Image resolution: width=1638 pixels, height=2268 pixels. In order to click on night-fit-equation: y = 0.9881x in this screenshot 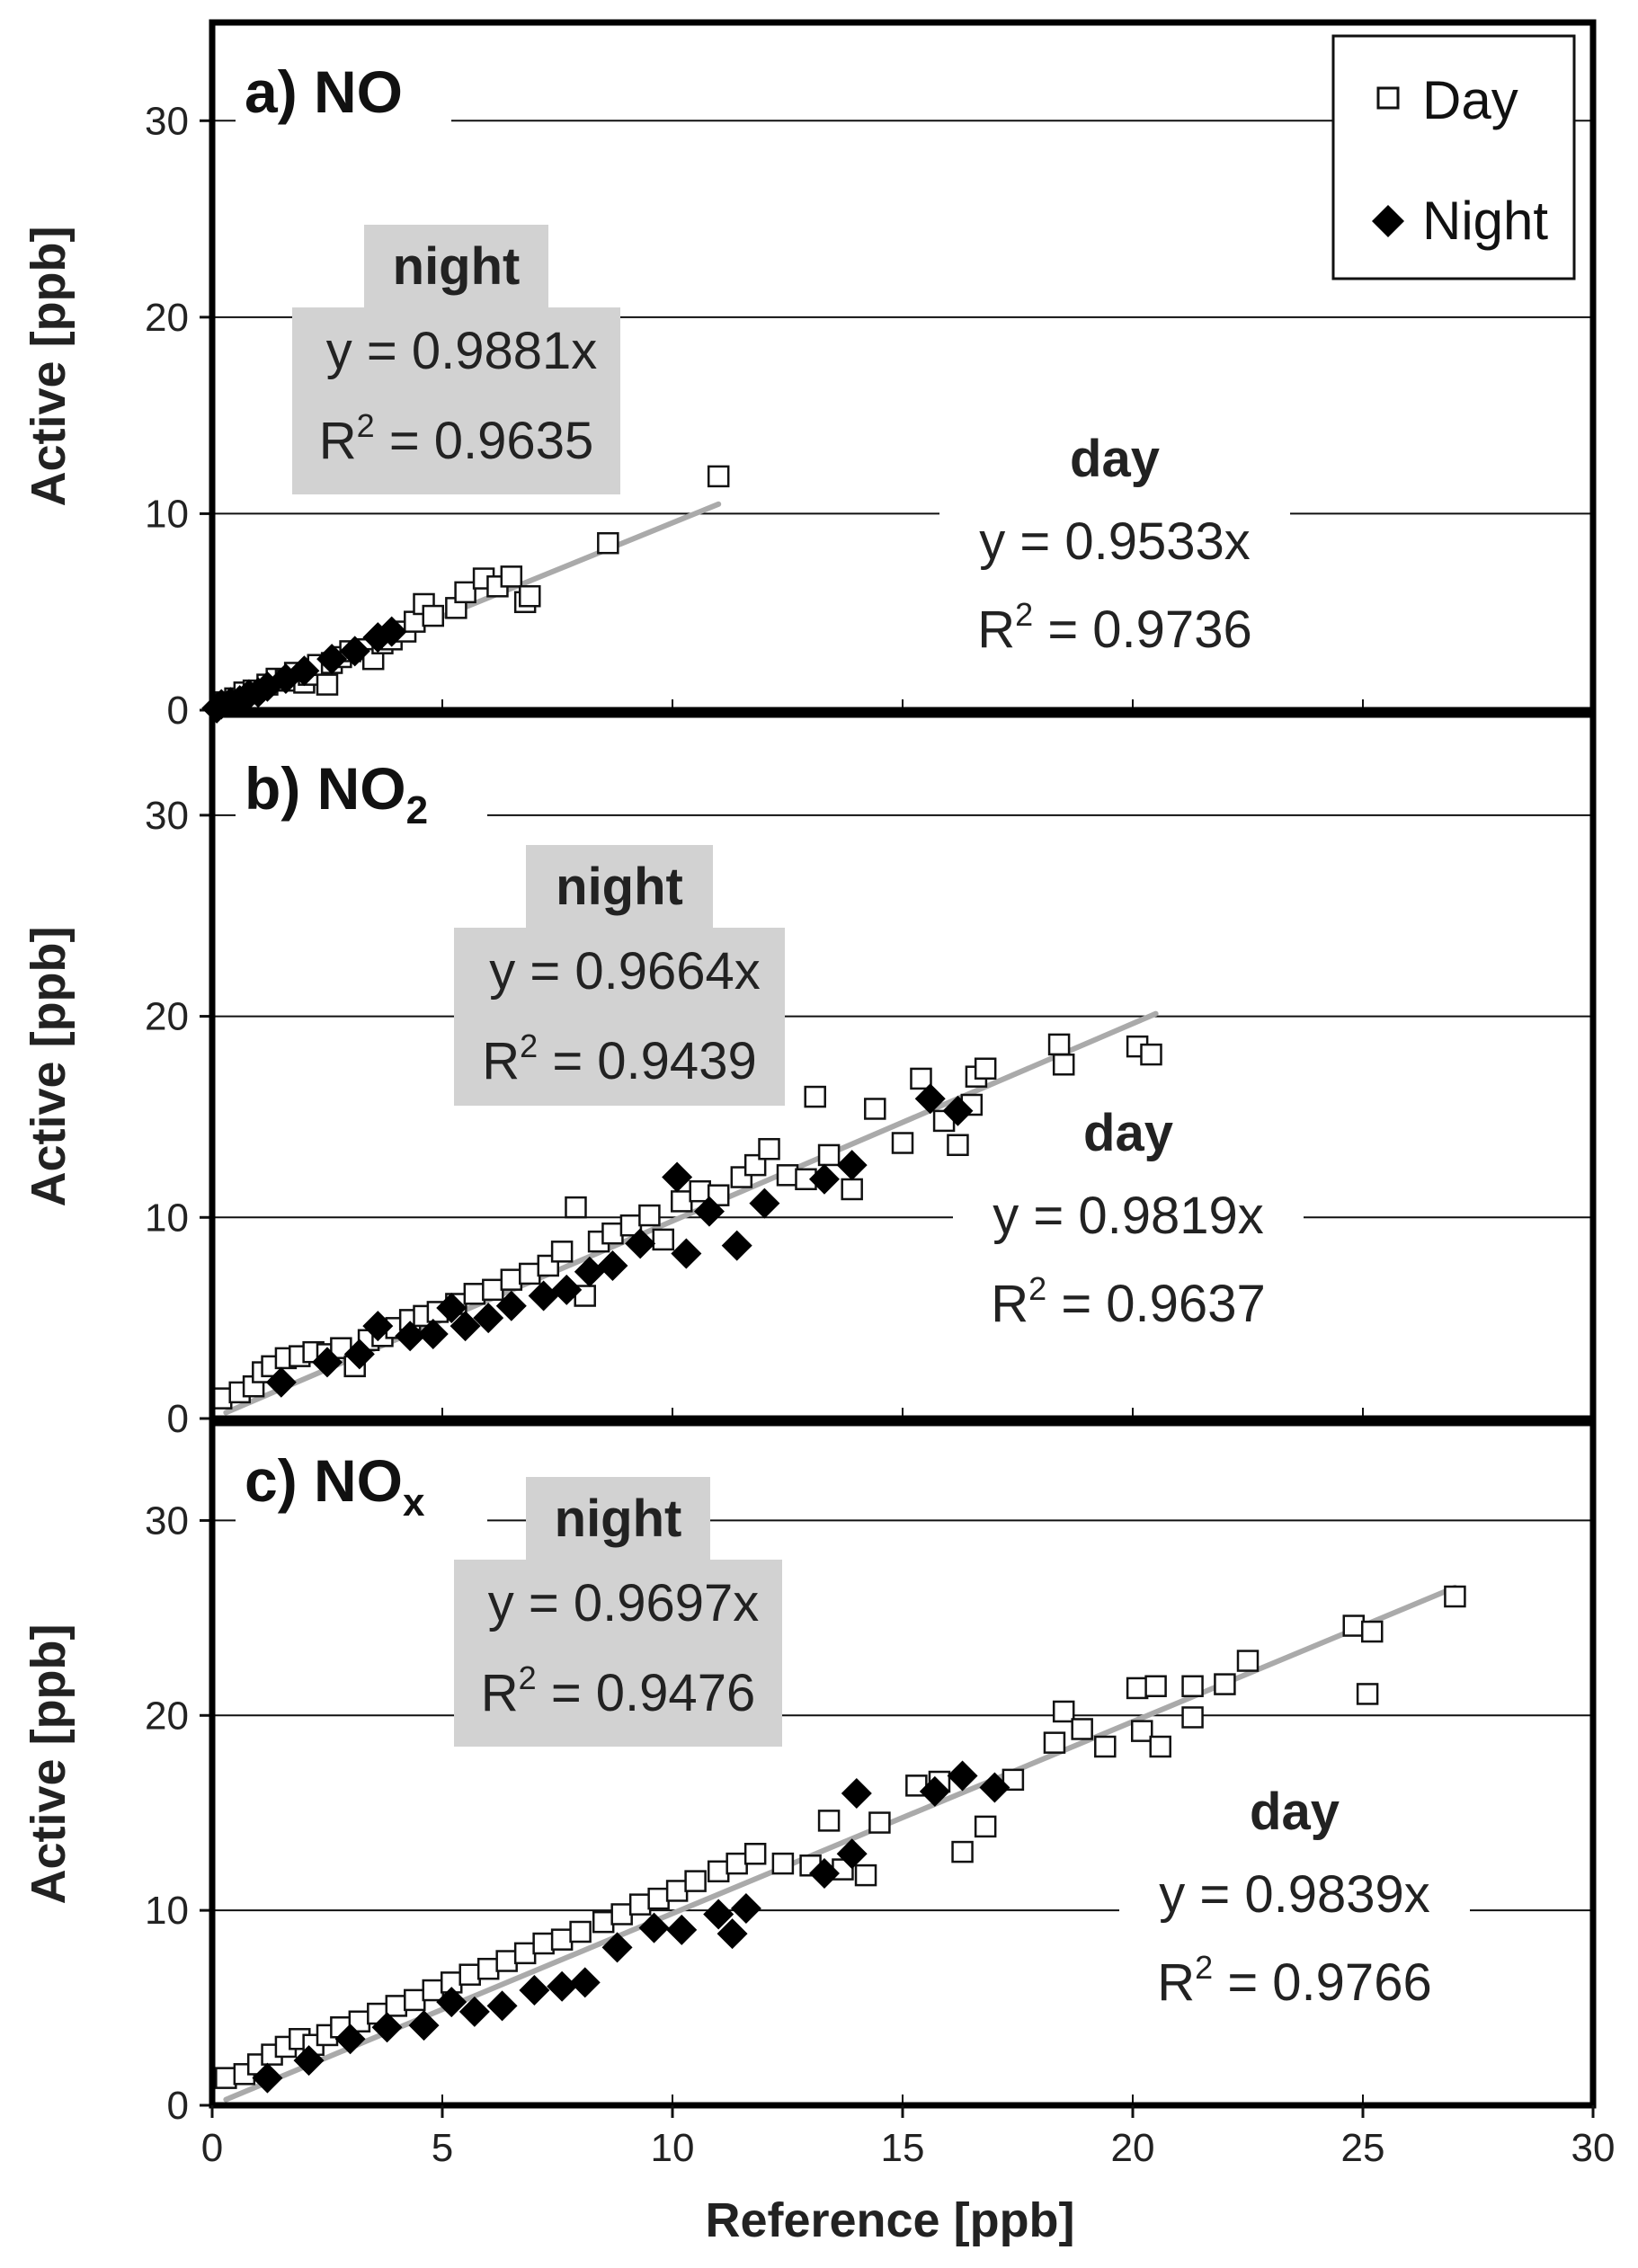, I will do `click(462, 351)`.